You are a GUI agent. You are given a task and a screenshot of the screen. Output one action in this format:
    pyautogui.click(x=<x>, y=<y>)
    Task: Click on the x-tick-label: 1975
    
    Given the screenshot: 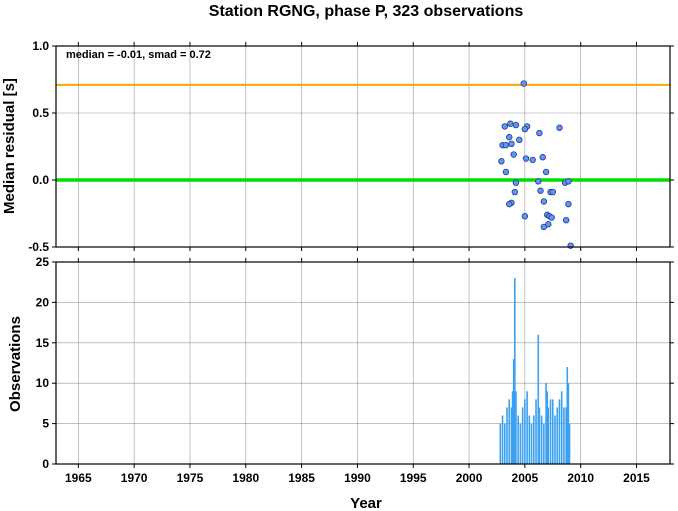 What is the action you would take?
    pyautogui.click(x=190, y=478)
    